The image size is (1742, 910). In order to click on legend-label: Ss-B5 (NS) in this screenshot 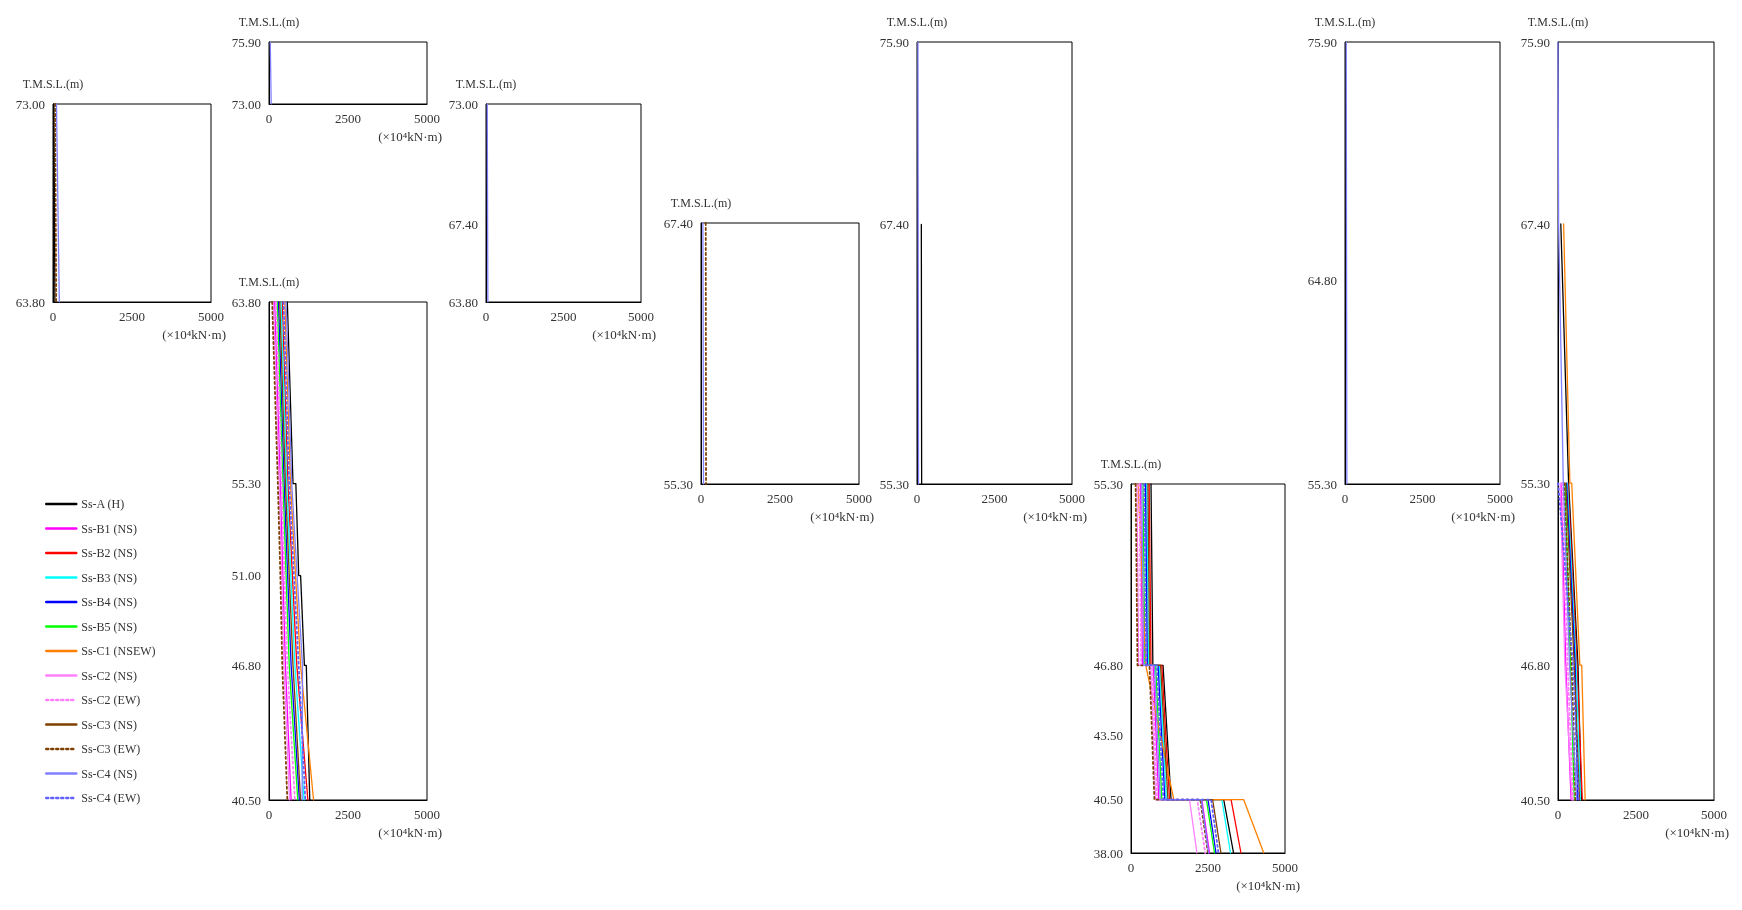, I will do `click(109, 626)`.